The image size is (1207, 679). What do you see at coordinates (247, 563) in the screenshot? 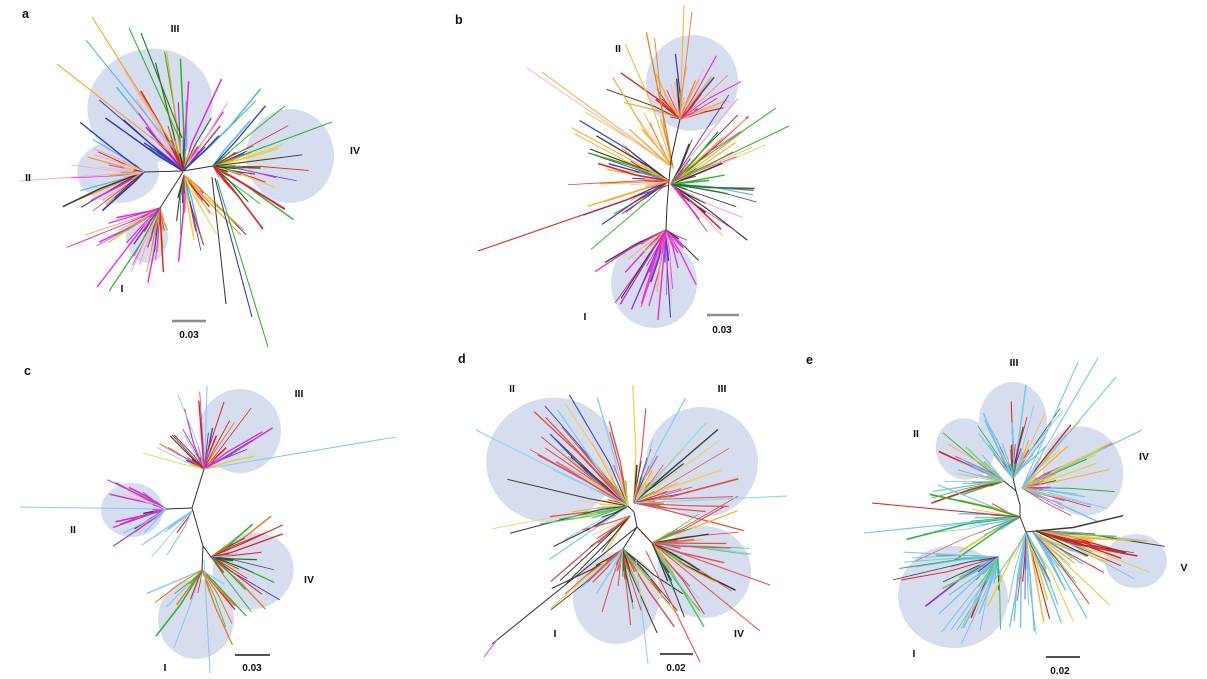
I see `clade-branches-iv` at bounding box center [247, 563].